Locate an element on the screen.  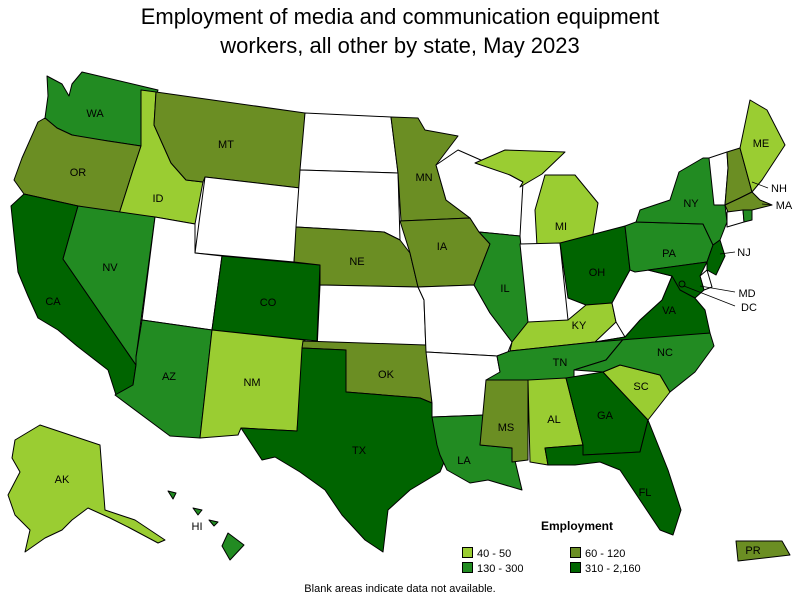
state-hi is located at coordinates (206, 525).